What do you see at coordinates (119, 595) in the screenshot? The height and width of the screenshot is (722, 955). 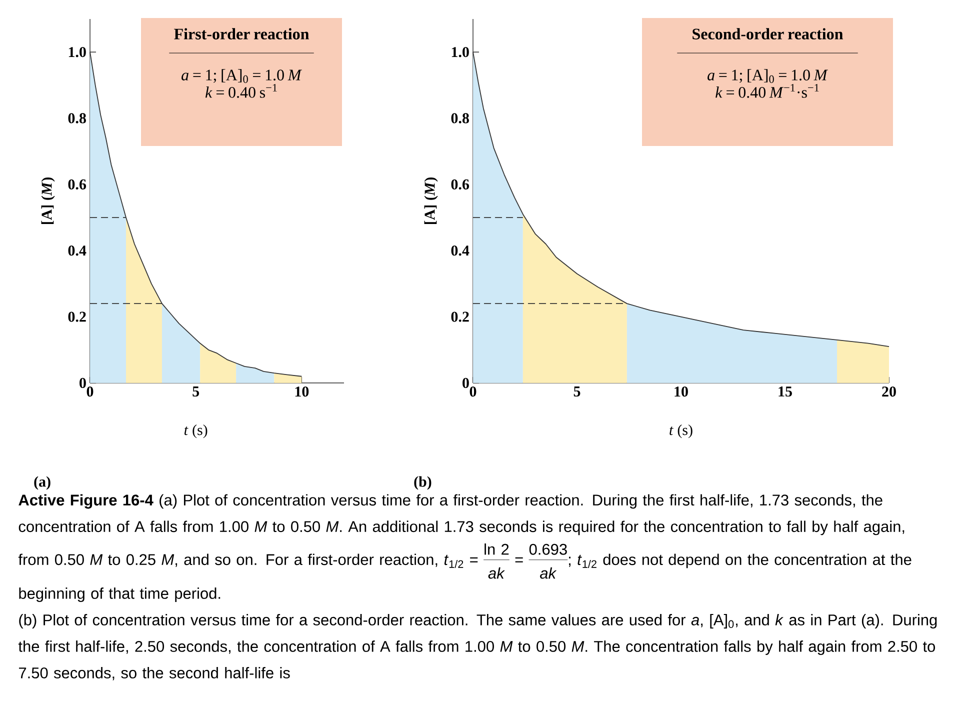 I see `text: beginning of that time period.` at bounding box center [119, 595].